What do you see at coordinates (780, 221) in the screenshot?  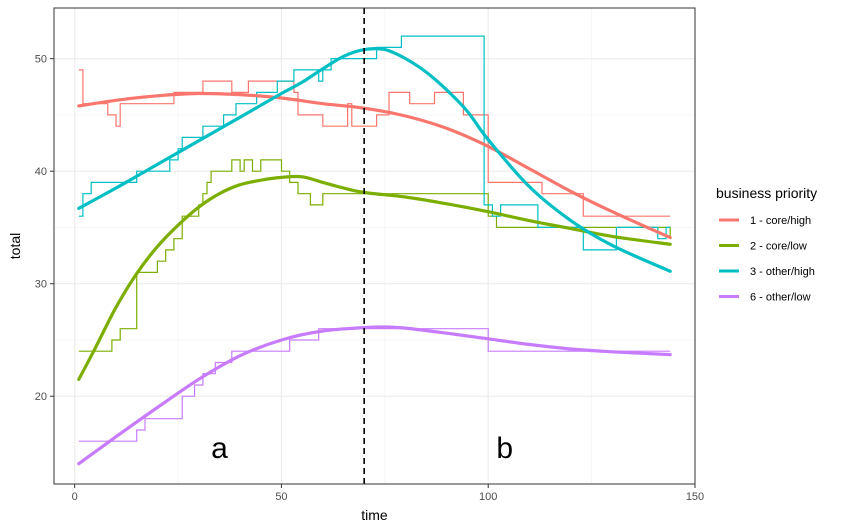 I see `legend-label-1: 1 - core/high` at bounding box center [780, 221].